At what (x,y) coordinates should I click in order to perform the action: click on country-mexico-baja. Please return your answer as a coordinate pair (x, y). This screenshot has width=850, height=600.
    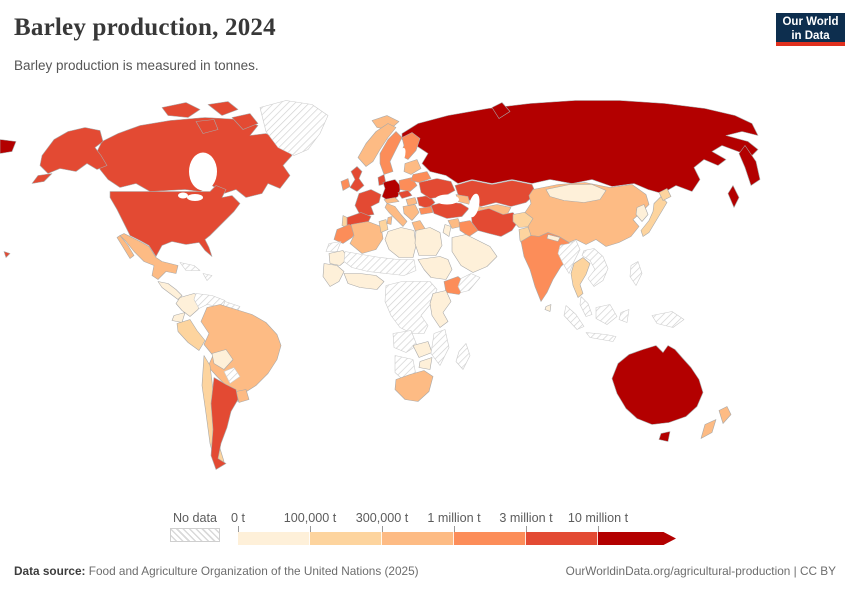
    Looking at the image, I should click on (125, 247).